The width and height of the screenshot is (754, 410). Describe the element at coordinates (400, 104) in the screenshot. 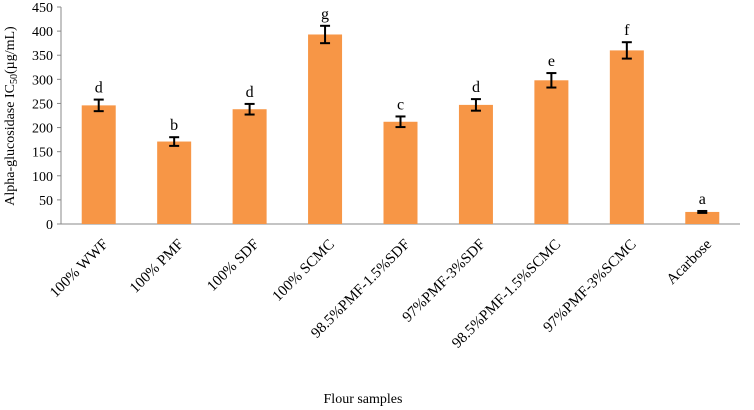

I see `significance-letter: c` at that location.